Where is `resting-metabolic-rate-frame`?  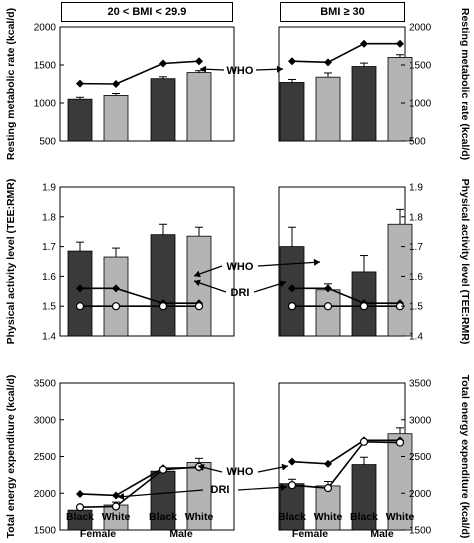
resting-metabolic-rate-frame is located at coordinates (147, 84).